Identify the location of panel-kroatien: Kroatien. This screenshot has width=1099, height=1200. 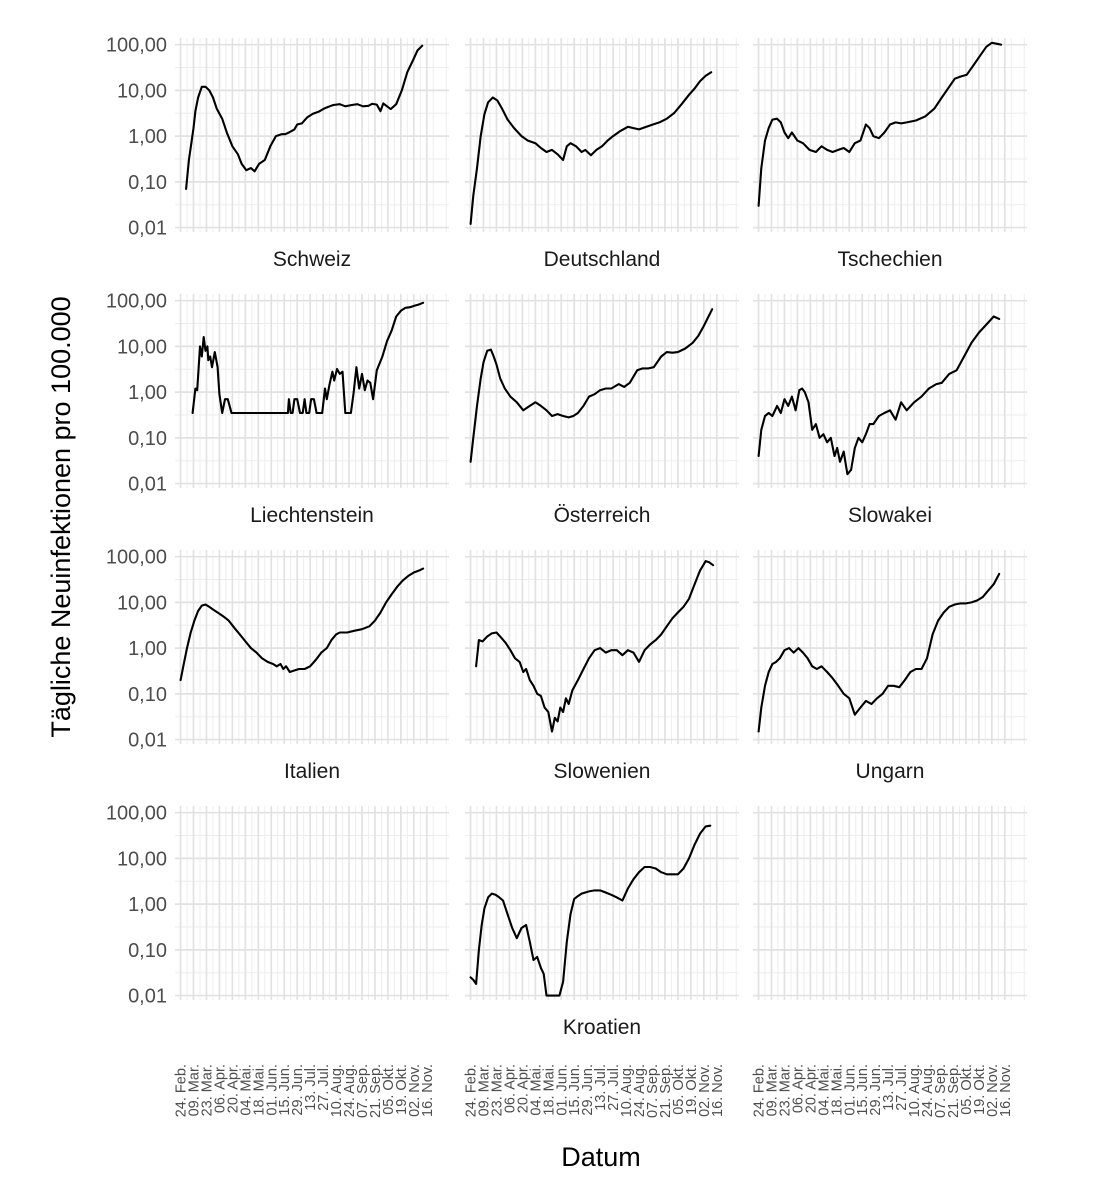
(602, 922).